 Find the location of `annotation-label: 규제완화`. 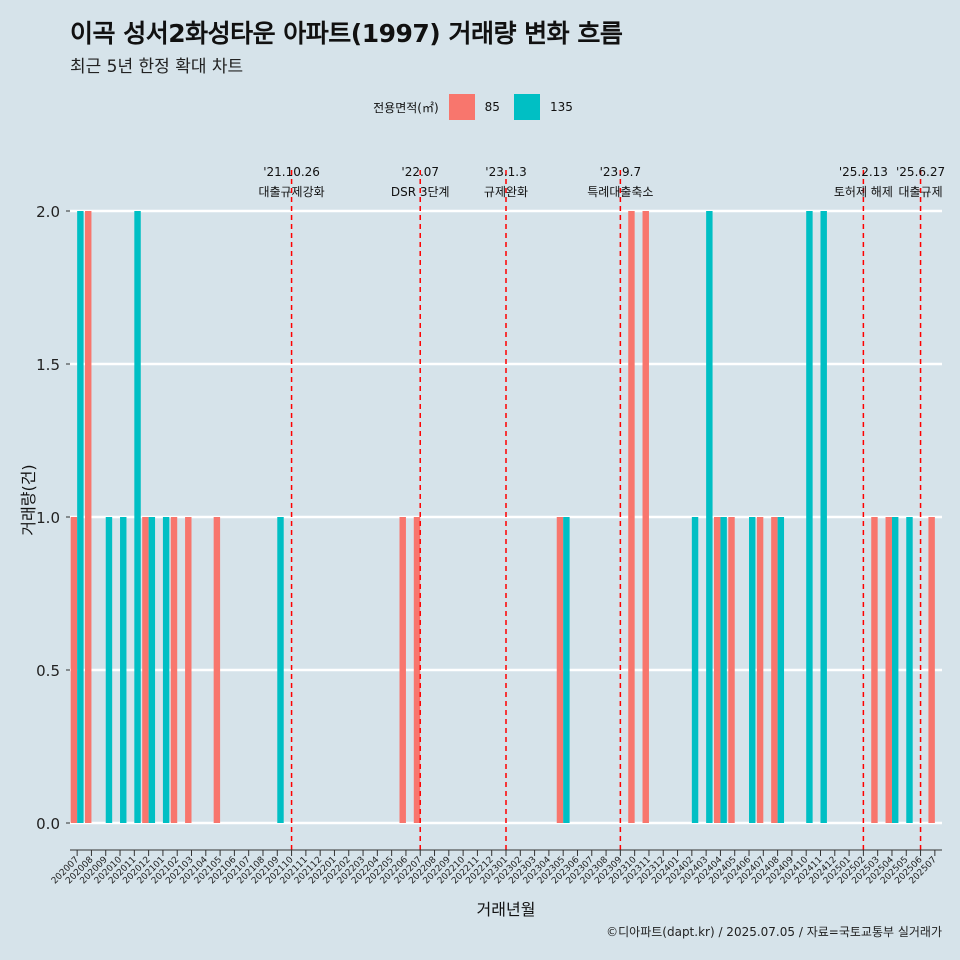

annotation-label: 규제완화 is located at coordinates (506, 192).